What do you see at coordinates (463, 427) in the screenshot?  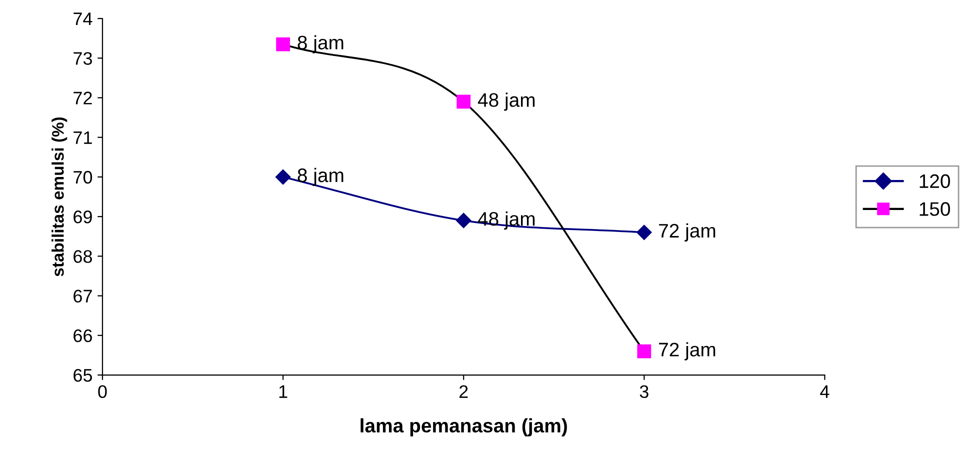 I see `x-axis-title: lama pemanasan (jam)` at bounding box center [463, 427].